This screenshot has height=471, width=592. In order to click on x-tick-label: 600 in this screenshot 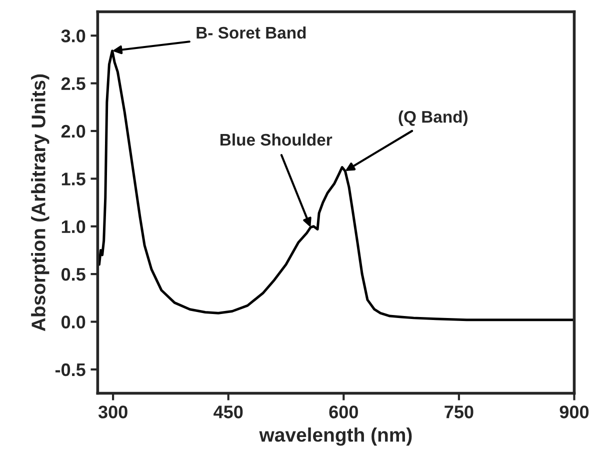, I will do `click(343, 412)`.